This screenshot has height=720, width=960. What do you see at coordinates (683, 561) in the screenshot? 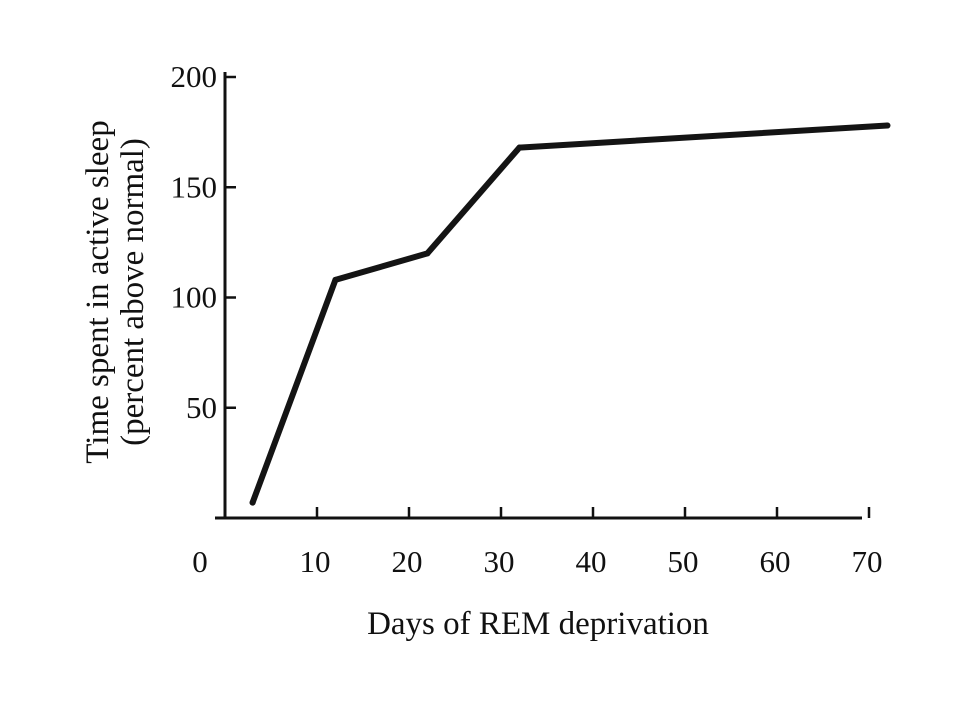
I see `x-tick-label: 50` at bounding box center [683, 561].